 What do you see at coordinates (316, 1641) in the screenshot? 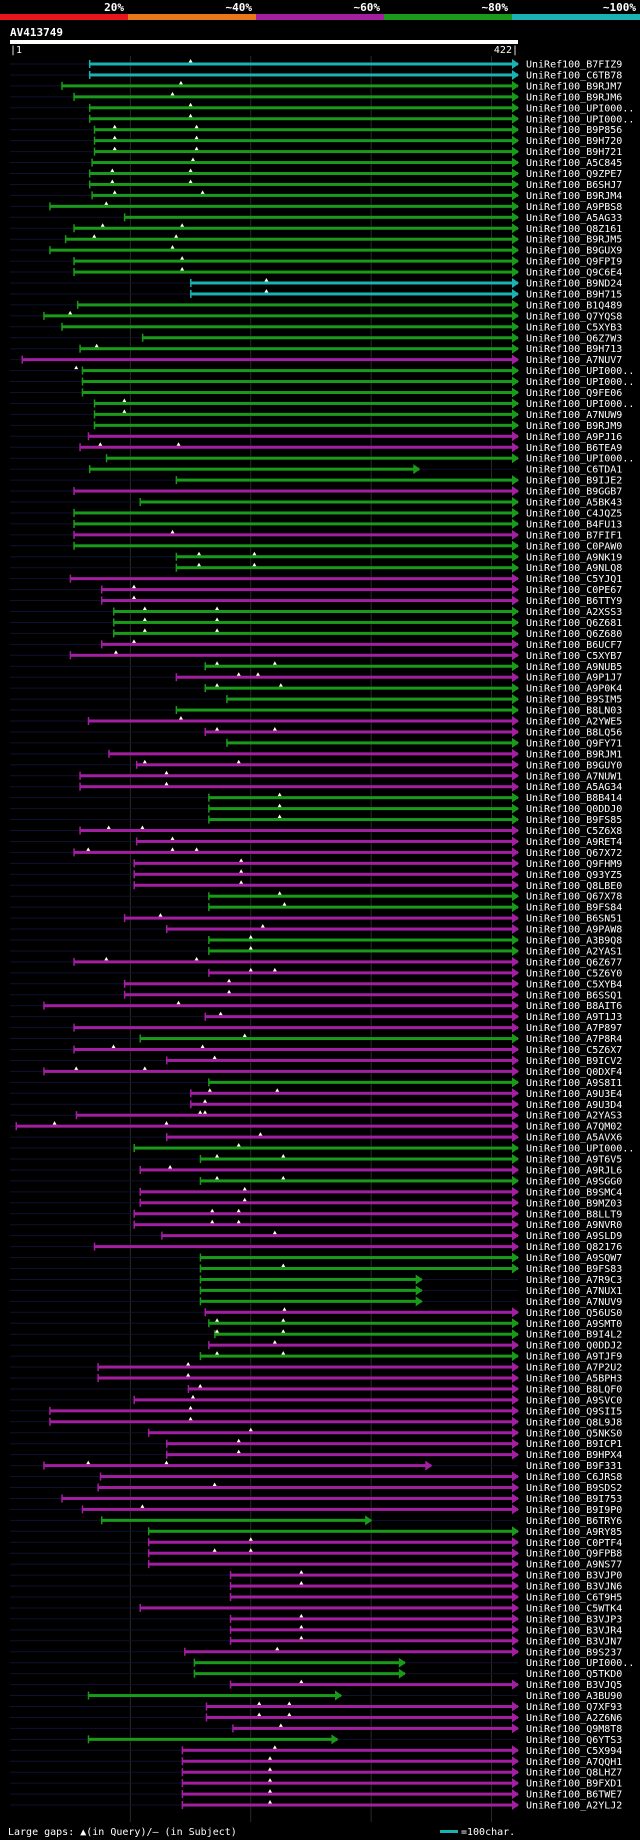
I see `hit-row: UniRef100_B3VJN7` at bounding box center [316, 1641].